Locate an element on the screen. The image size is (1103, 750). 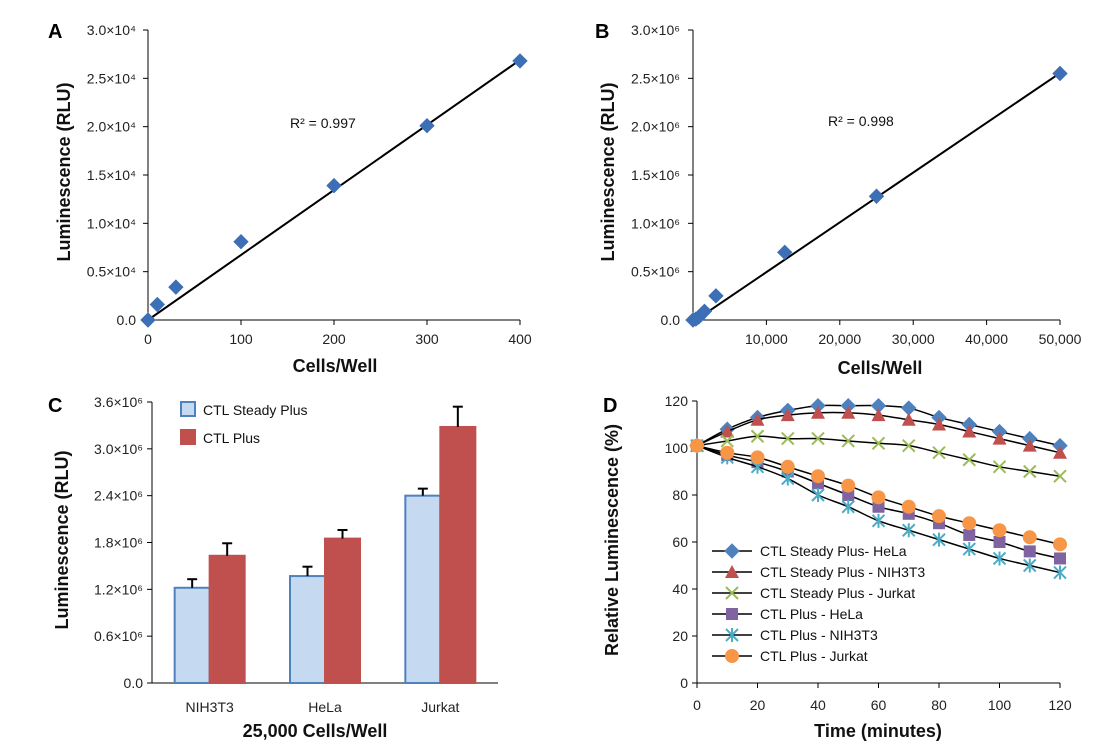
panel-b-r2-annotation: R² = 0.998 is located at coordinates (861, 121).